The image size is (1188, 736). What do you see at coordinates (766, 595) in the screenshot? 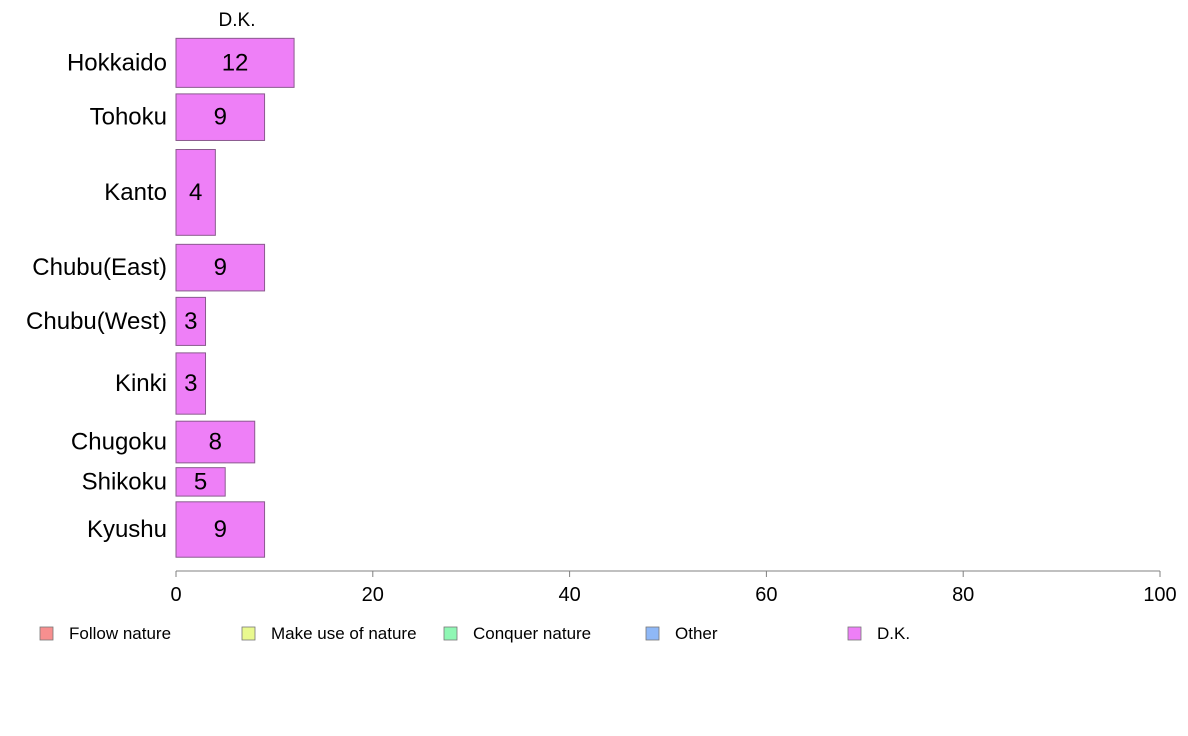
I see `x-tick-label: 60` at bounding box center [766, 595].